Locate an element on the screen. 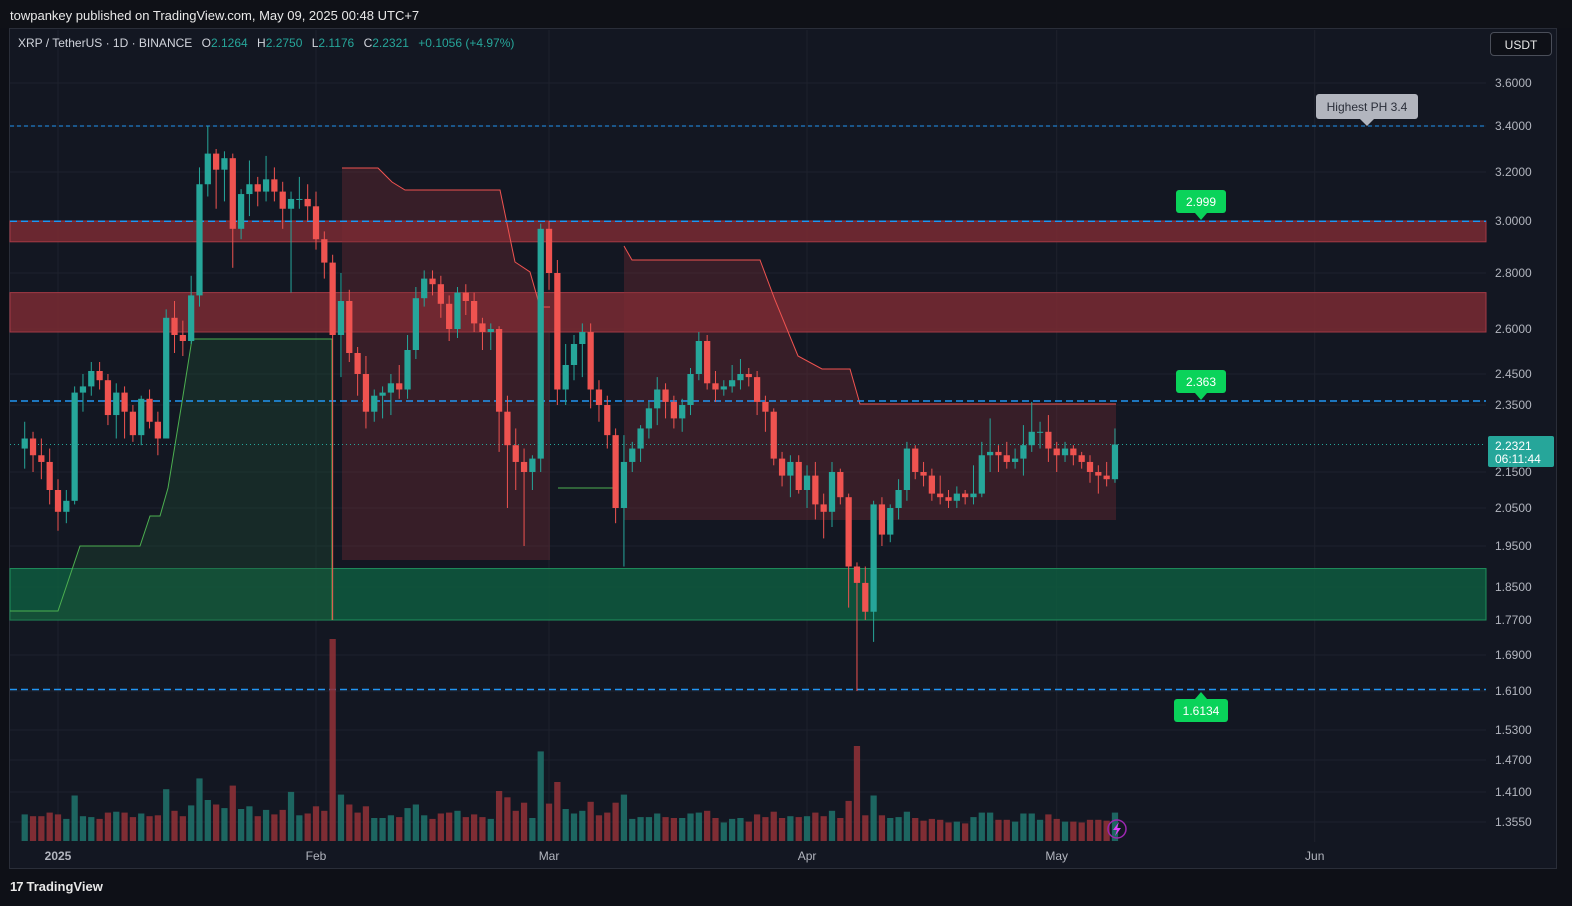 The height and width of the screenshot is (906, 1572). currency-button: USDT is located at coordinates (1521, 44).